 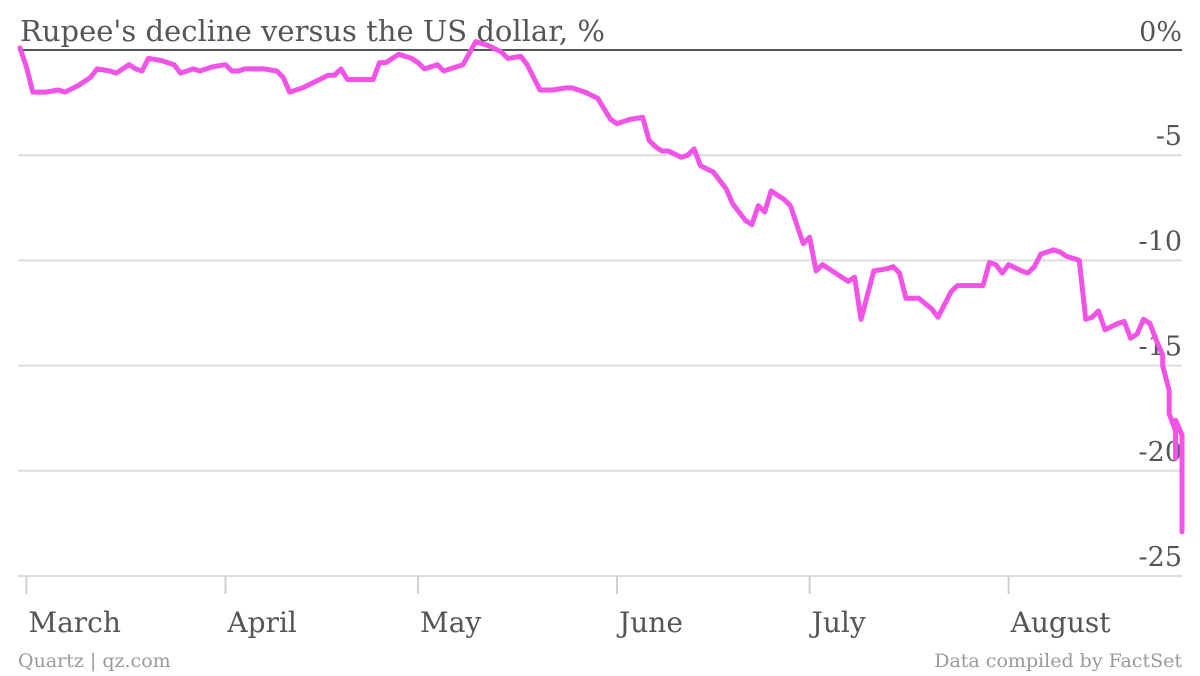 What do you see at coordinates (1160, 295) in the screenshot?
I see `y-axis-tick-labels: 0%-5-10-15-20-25` at bounding box center [1160, 295].